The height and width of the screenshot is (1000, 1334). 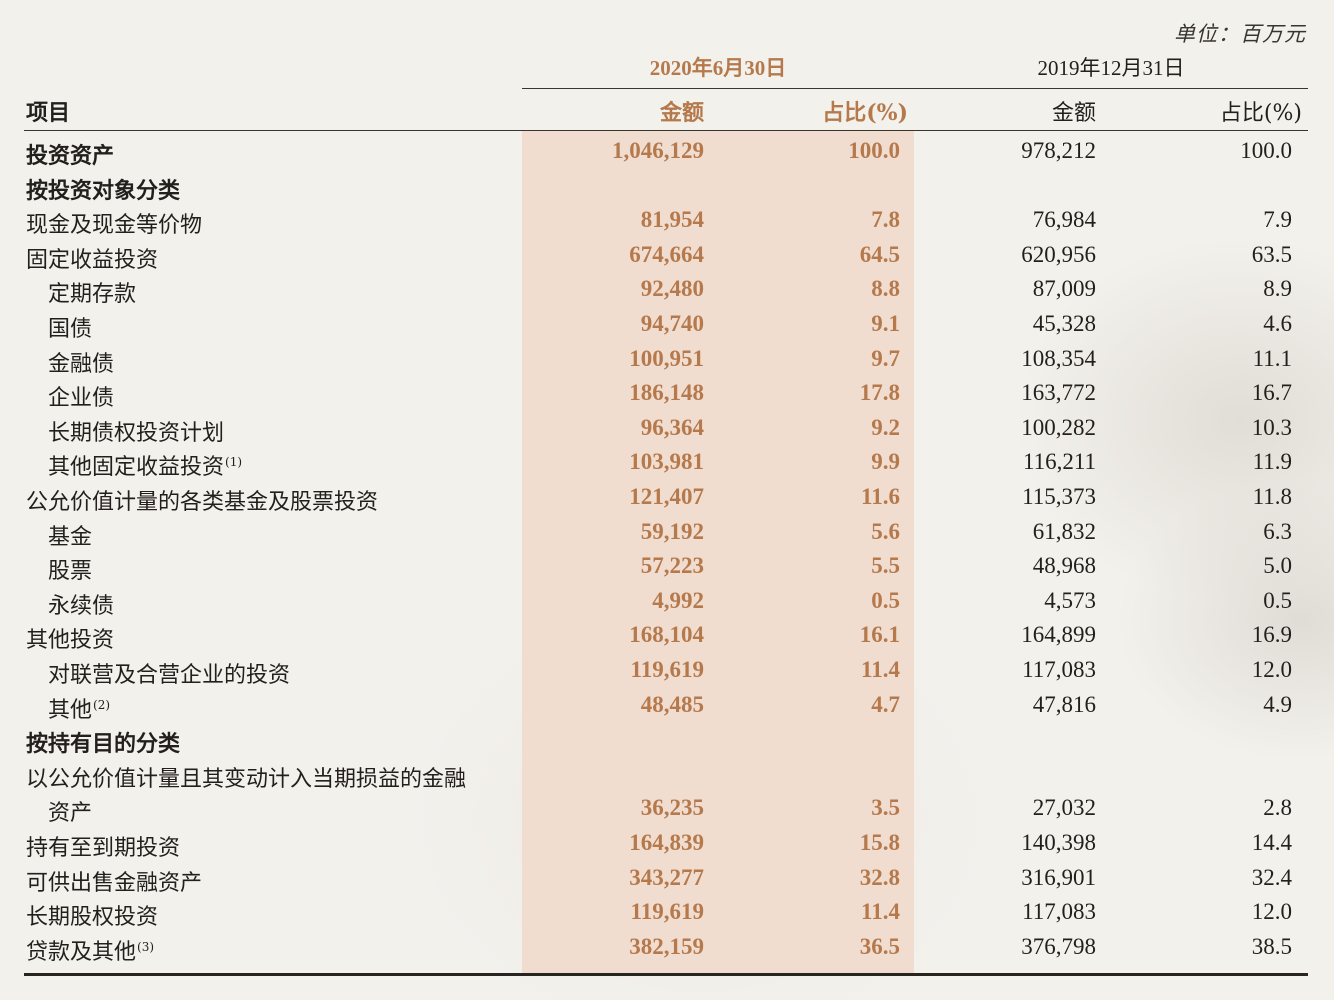 I want to click on row-label: 股票, so click(x=70, y=569).